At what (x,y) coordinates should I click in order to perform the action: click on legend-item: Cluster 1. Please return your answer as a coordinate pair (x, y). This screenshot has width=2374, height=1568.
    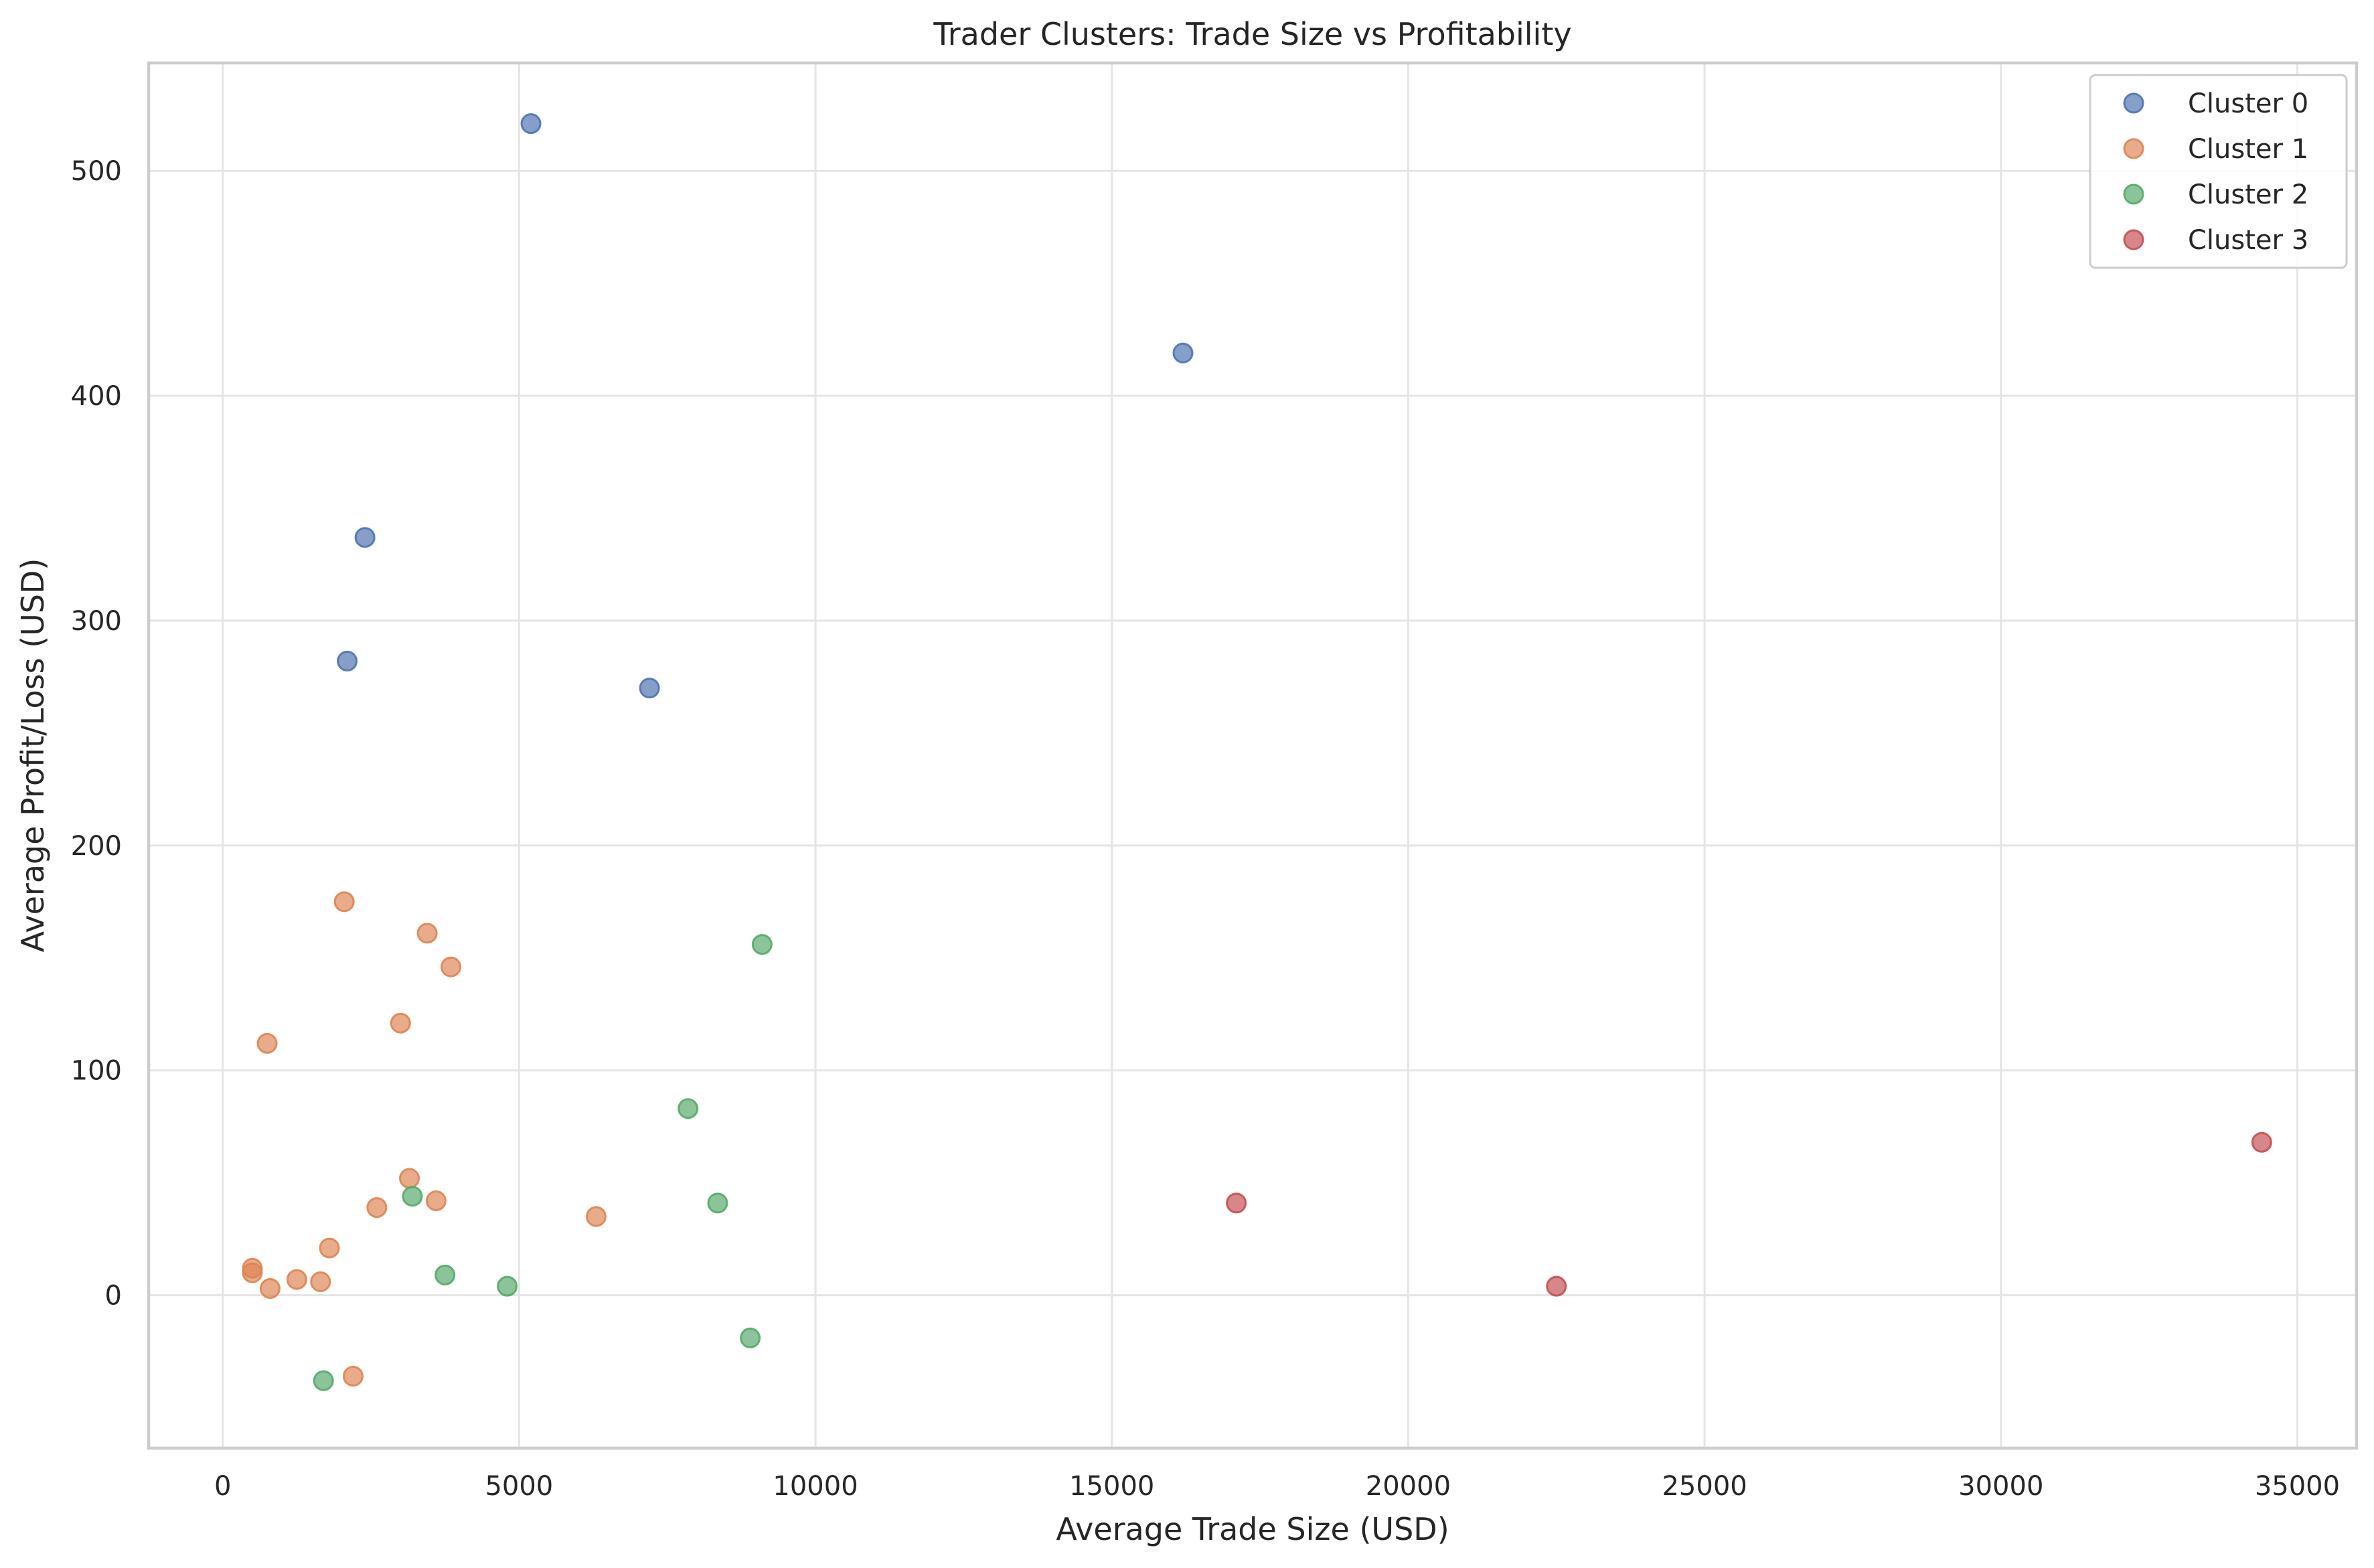
    Looking at the image, I should click on (2215, 149).